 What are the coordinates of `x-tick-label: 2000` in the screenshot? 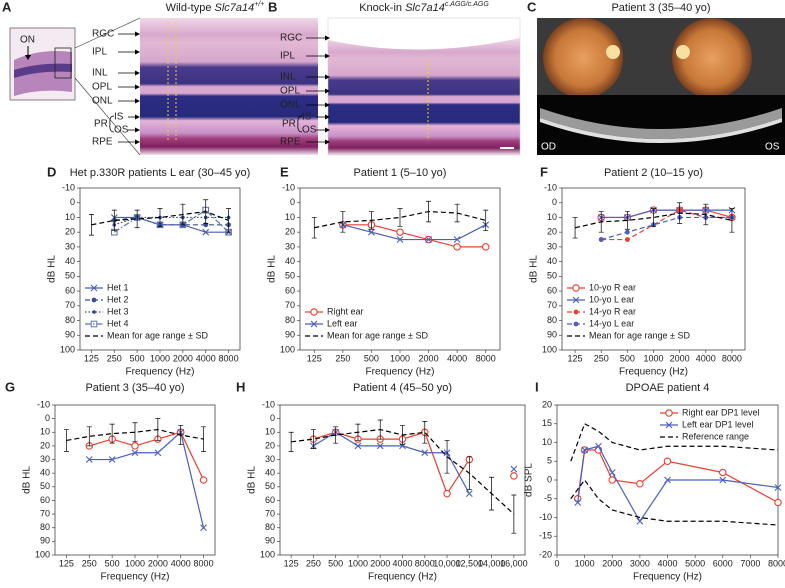 It's located at (429, 358).